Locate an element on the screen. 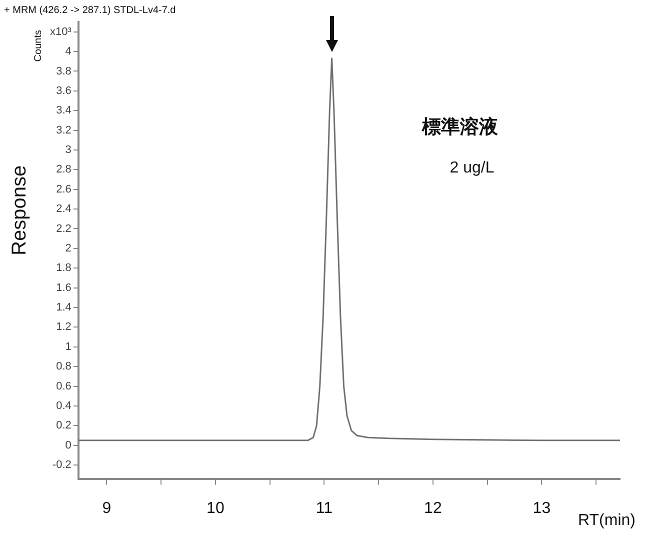 The width and height of the screenshot is (656, 542). y-tick-label: 1.2 is located at coordinates (64, 327).